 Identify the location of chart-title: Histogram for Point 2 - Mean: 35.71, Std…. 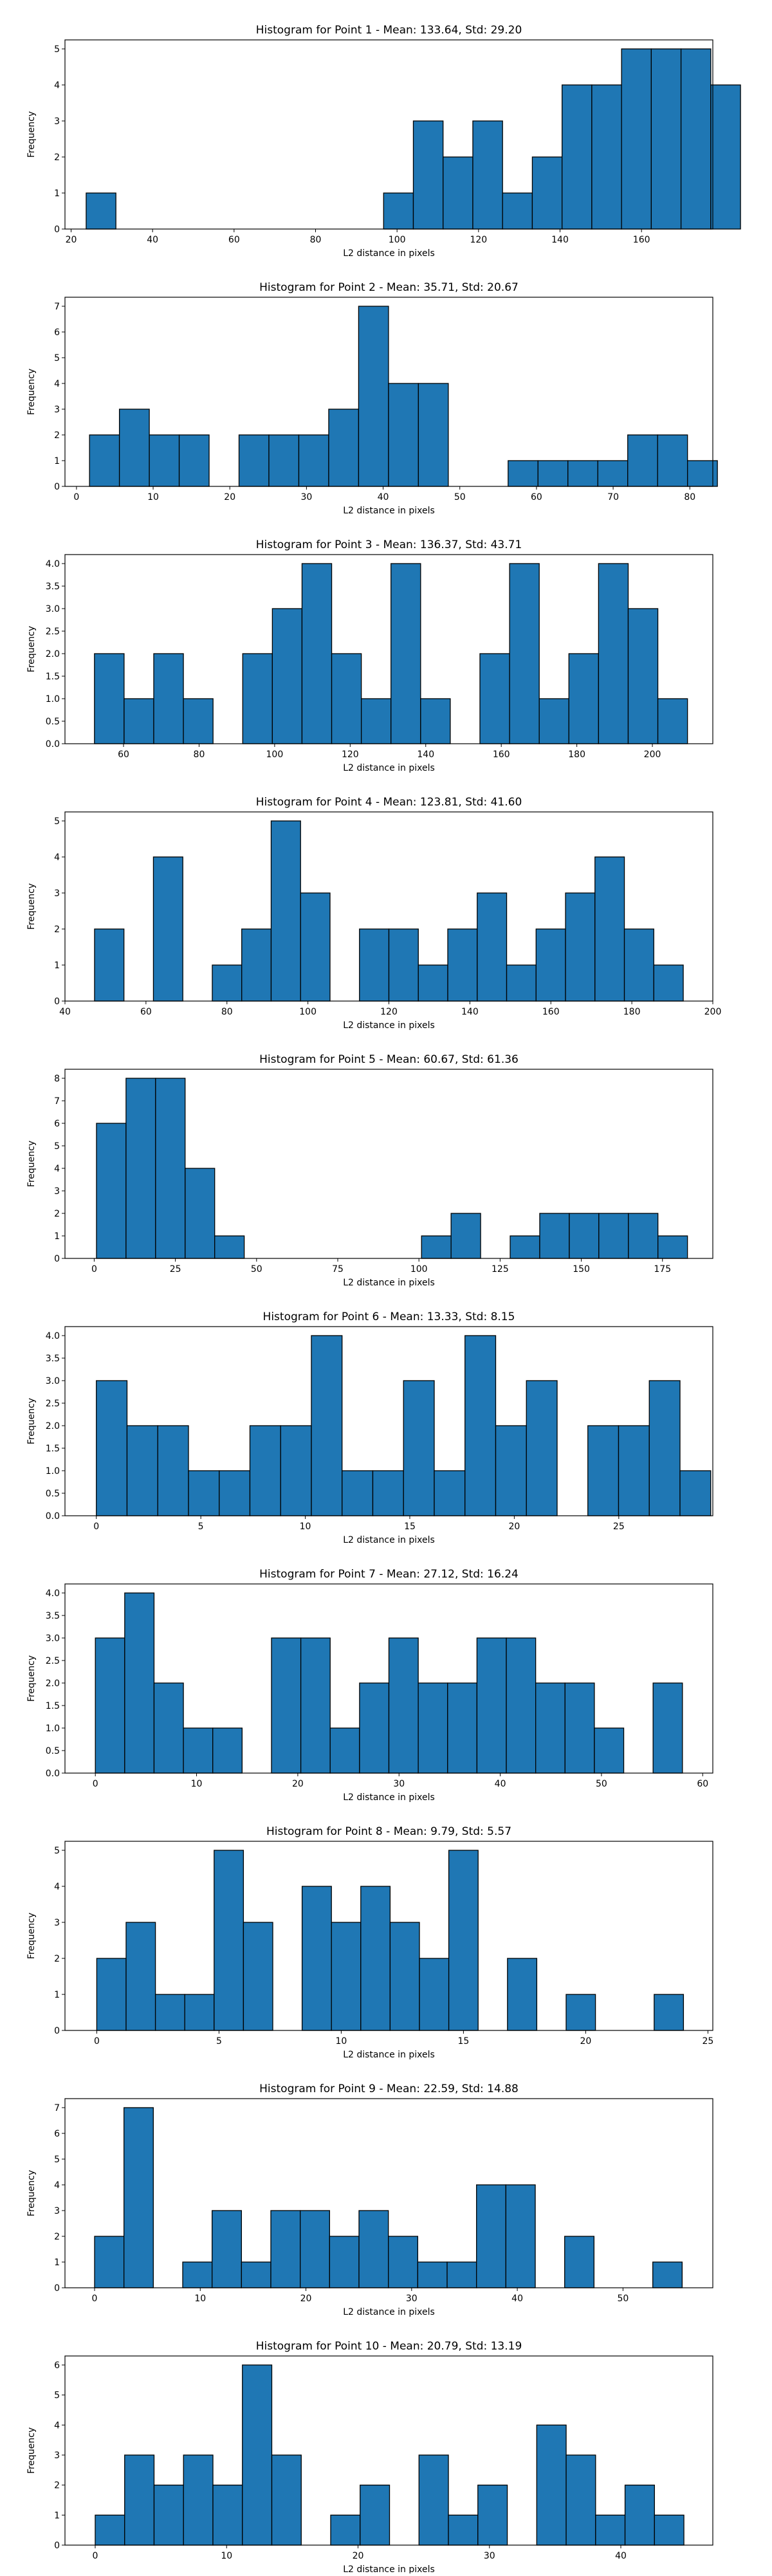
(389, 287).